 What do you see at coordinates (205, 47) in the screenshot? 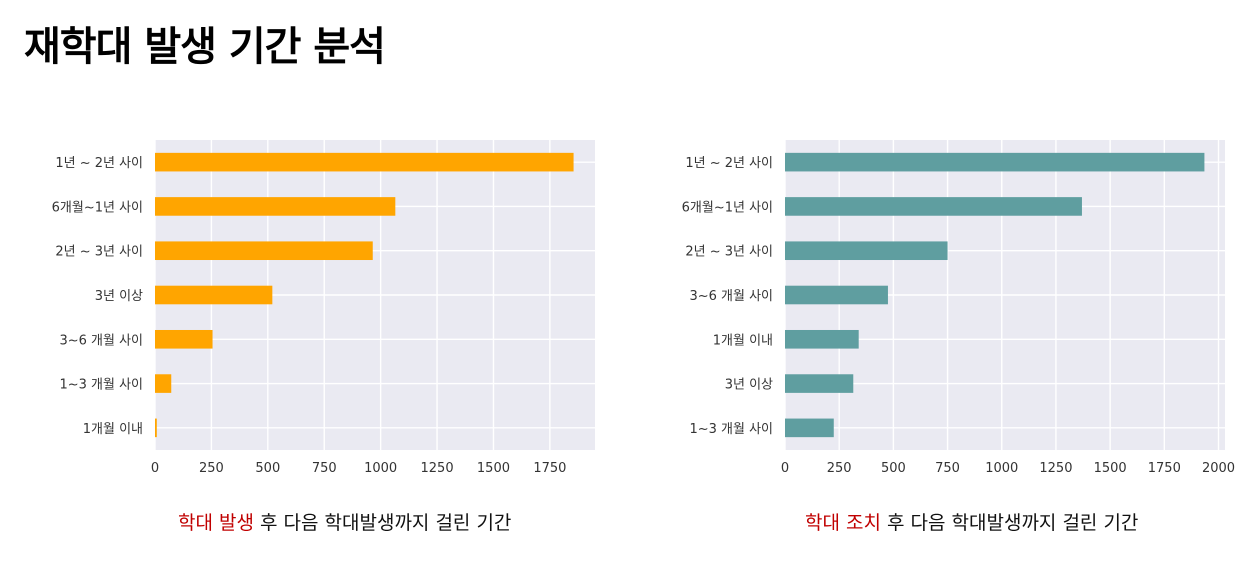
I see `page-title: 재학대 발생 기간 분석` at bounding box center [205, 47].